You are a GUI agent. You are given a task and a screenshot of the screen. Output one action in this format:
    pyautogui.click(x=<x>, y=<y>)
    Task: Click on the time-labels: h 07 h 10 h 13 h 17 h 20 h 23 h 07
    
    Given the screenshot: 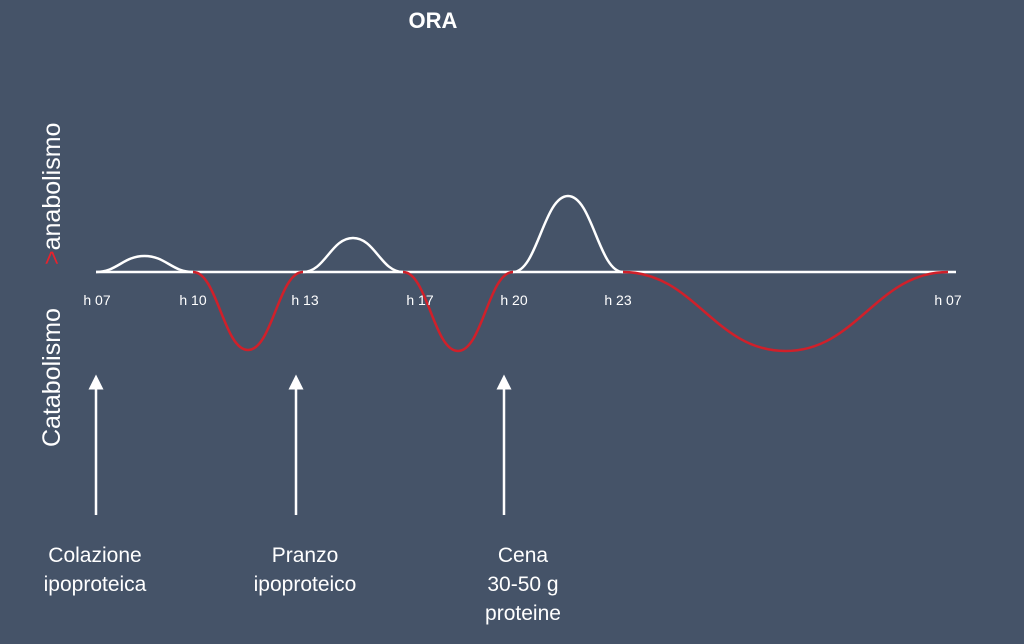 What is the action you would take?
    pyautogui.click(x=522, y=300)
    